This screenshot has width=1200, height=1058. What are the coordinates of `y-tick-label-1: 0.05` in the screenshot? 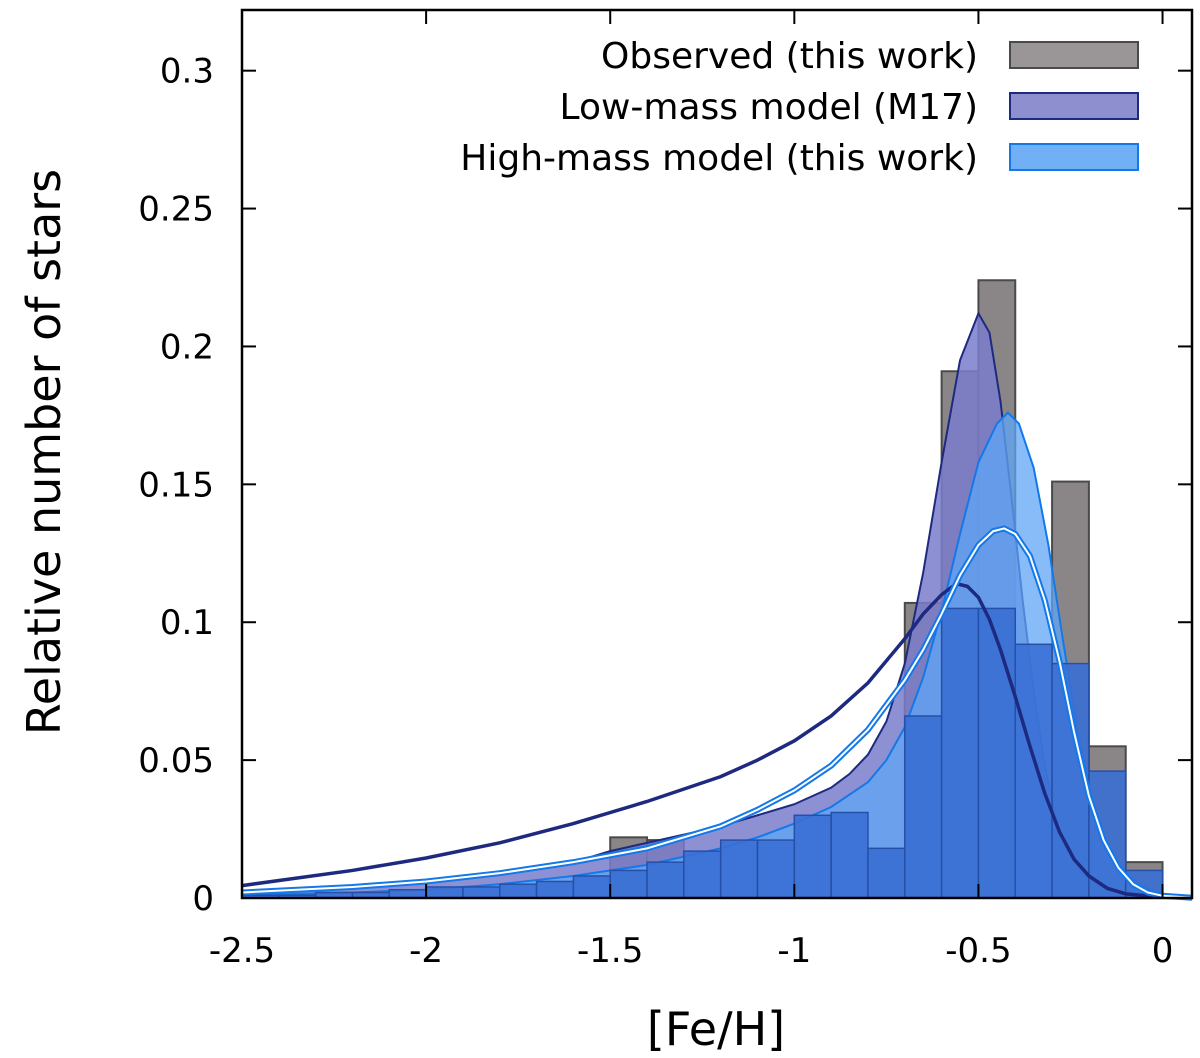 It's located at (176, 761).